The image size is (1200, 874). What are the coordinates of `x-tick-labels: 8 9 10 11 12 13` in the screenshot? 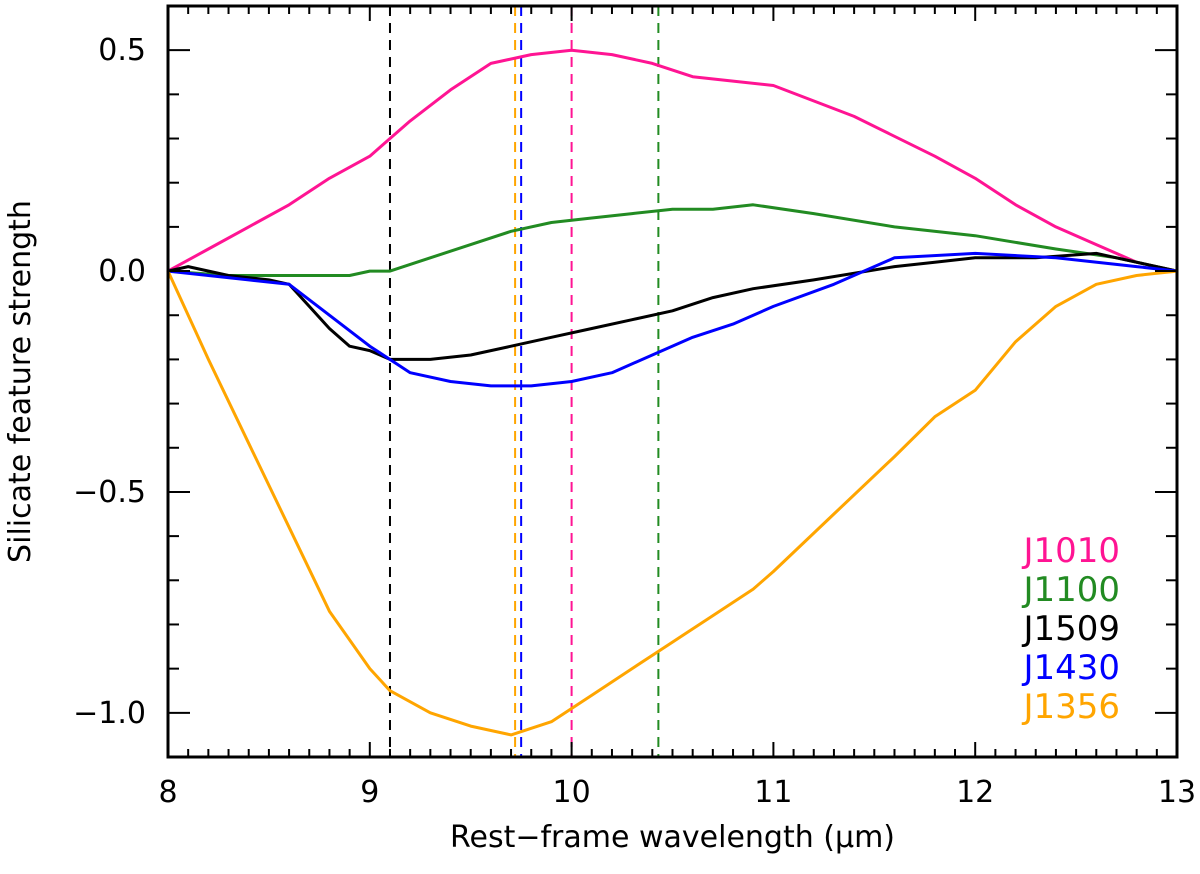 It's located at (677, 792).